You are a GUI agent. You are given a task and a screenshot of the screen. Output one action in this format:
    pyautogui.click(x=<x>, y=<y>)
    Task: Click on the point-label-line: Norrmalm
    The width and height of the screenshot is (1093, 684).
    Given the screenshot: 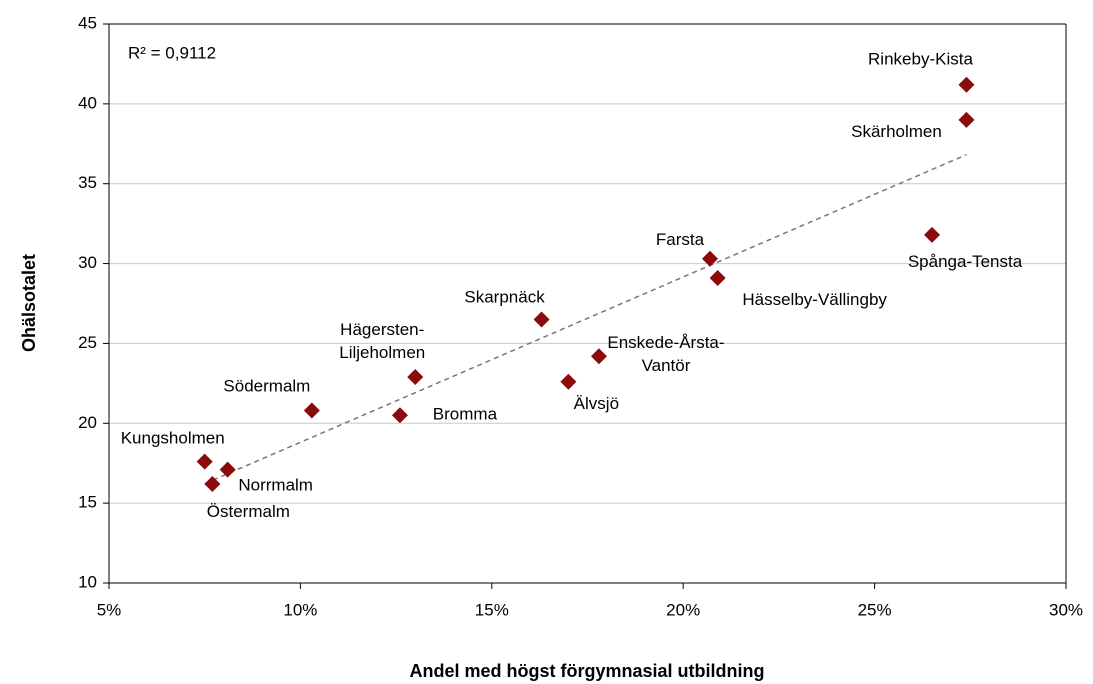 What is the action you would take?
    pyautogui.click(x=275, y=485)
    